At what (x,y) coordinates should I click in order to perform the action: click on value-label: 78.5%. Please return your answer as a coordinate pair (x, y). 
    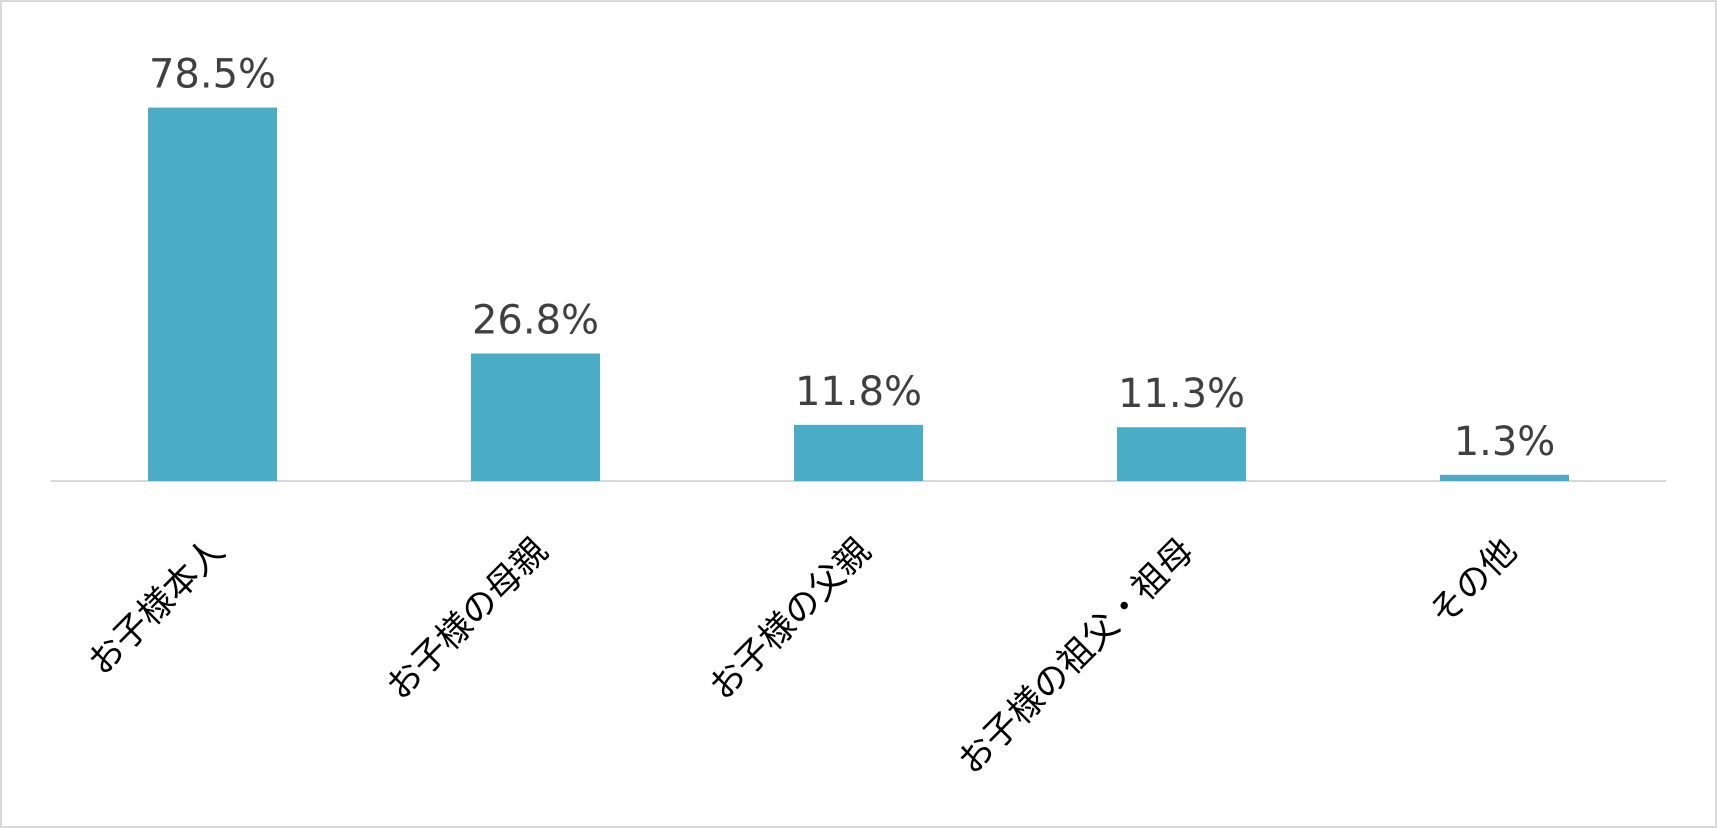
    Looking at the image, I should click on (212, 75).